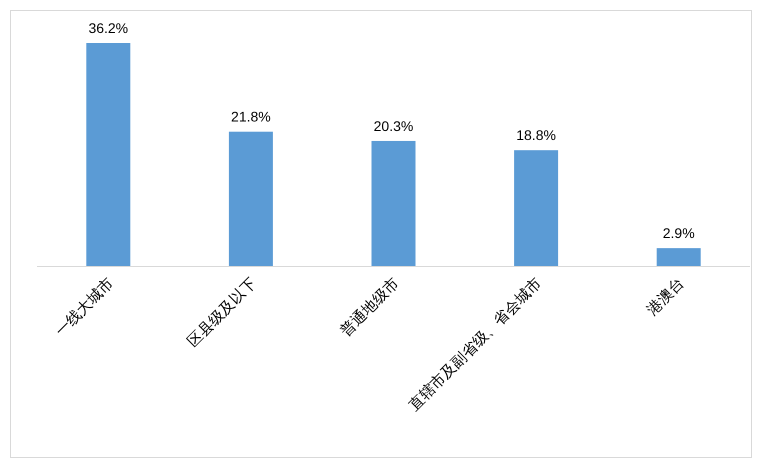 Image resolution: width=763 pixels, height=465 pixels. I want to click on x-tick-label: 直辖市及副省级、省会城市, so click(475, 344).